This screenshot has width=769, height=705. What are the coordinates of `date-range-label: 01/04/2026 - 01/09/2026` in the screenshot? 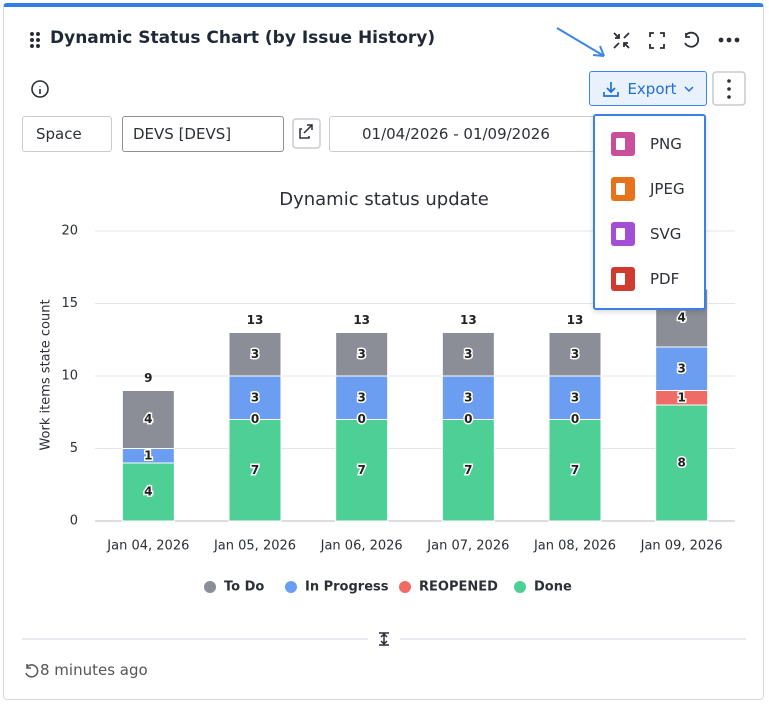 It's located at (456, 134).